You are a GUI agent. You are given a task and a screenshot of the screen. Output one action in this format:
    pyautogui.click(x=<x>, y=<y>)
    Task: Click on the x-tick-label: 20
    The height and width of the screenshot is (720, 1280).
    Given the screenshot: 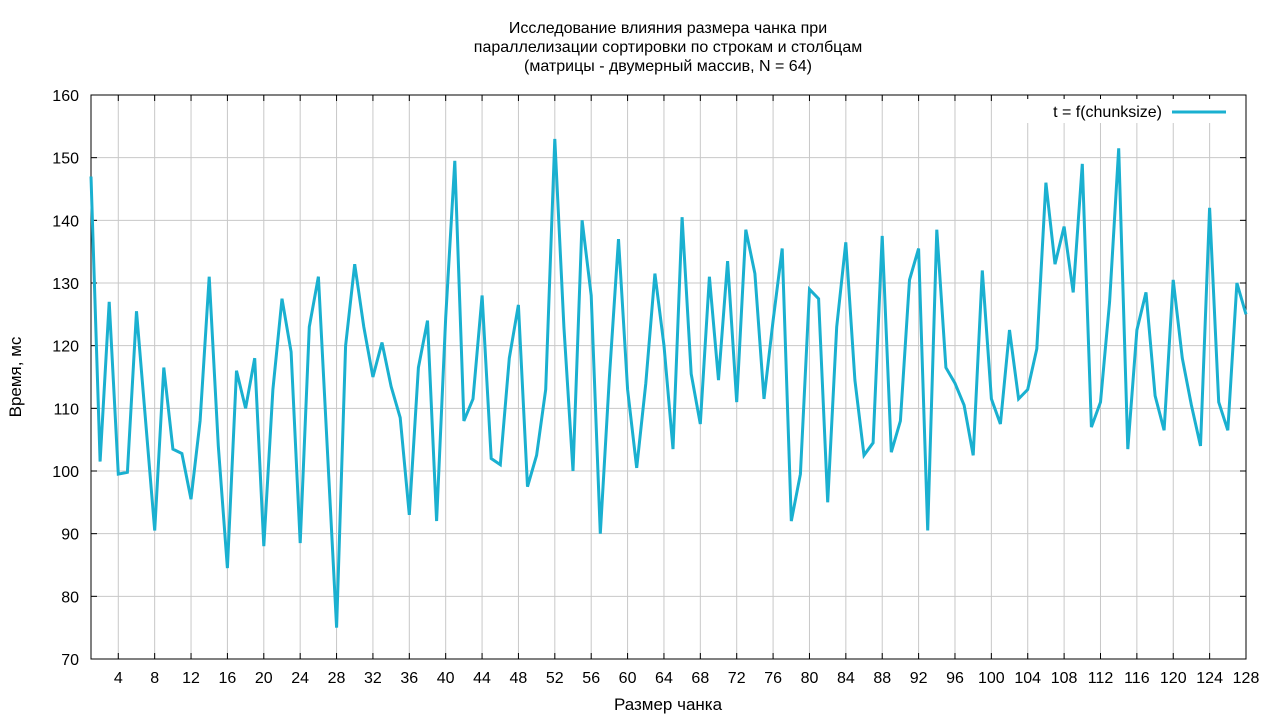 What is the action you would take?
    pyautogui.click(x=264, y=678)
    